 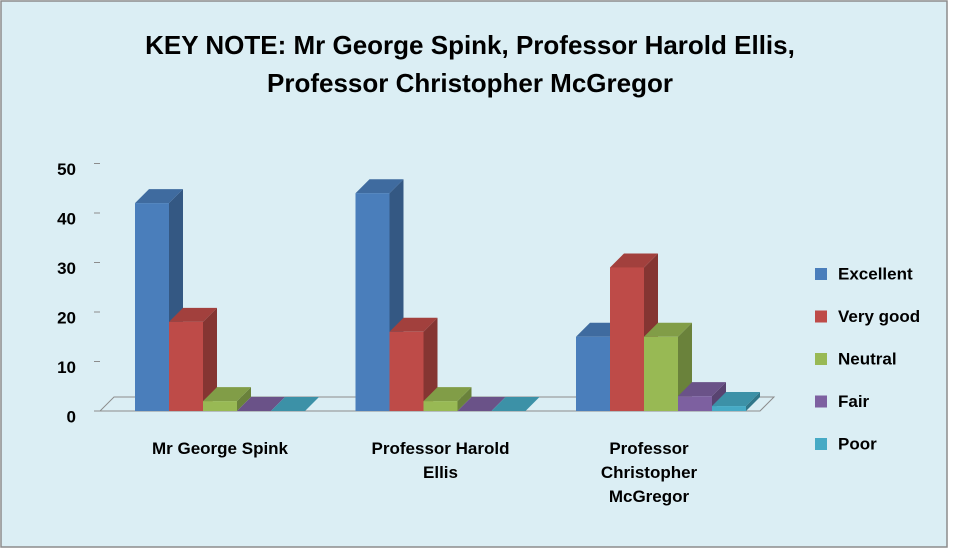 What do you see at coordinates (854, 401) in the screenshot?
I see `legend-label: Fair` at bounding box center [854, 401].